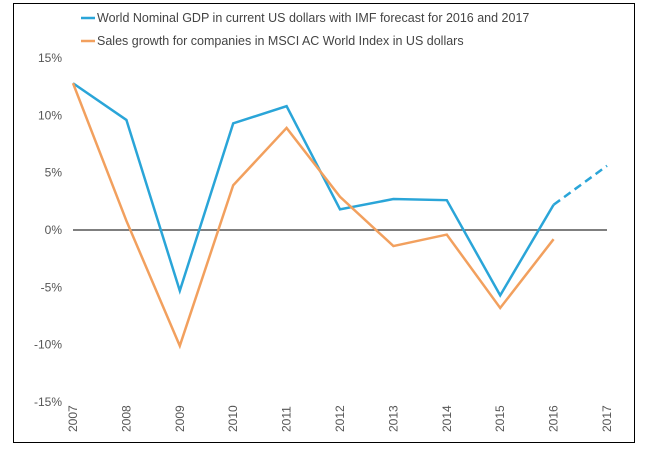 The height and width of the screenshot is (460, 650). I want to click on x-tick-label: 2016, so click(554, 418).